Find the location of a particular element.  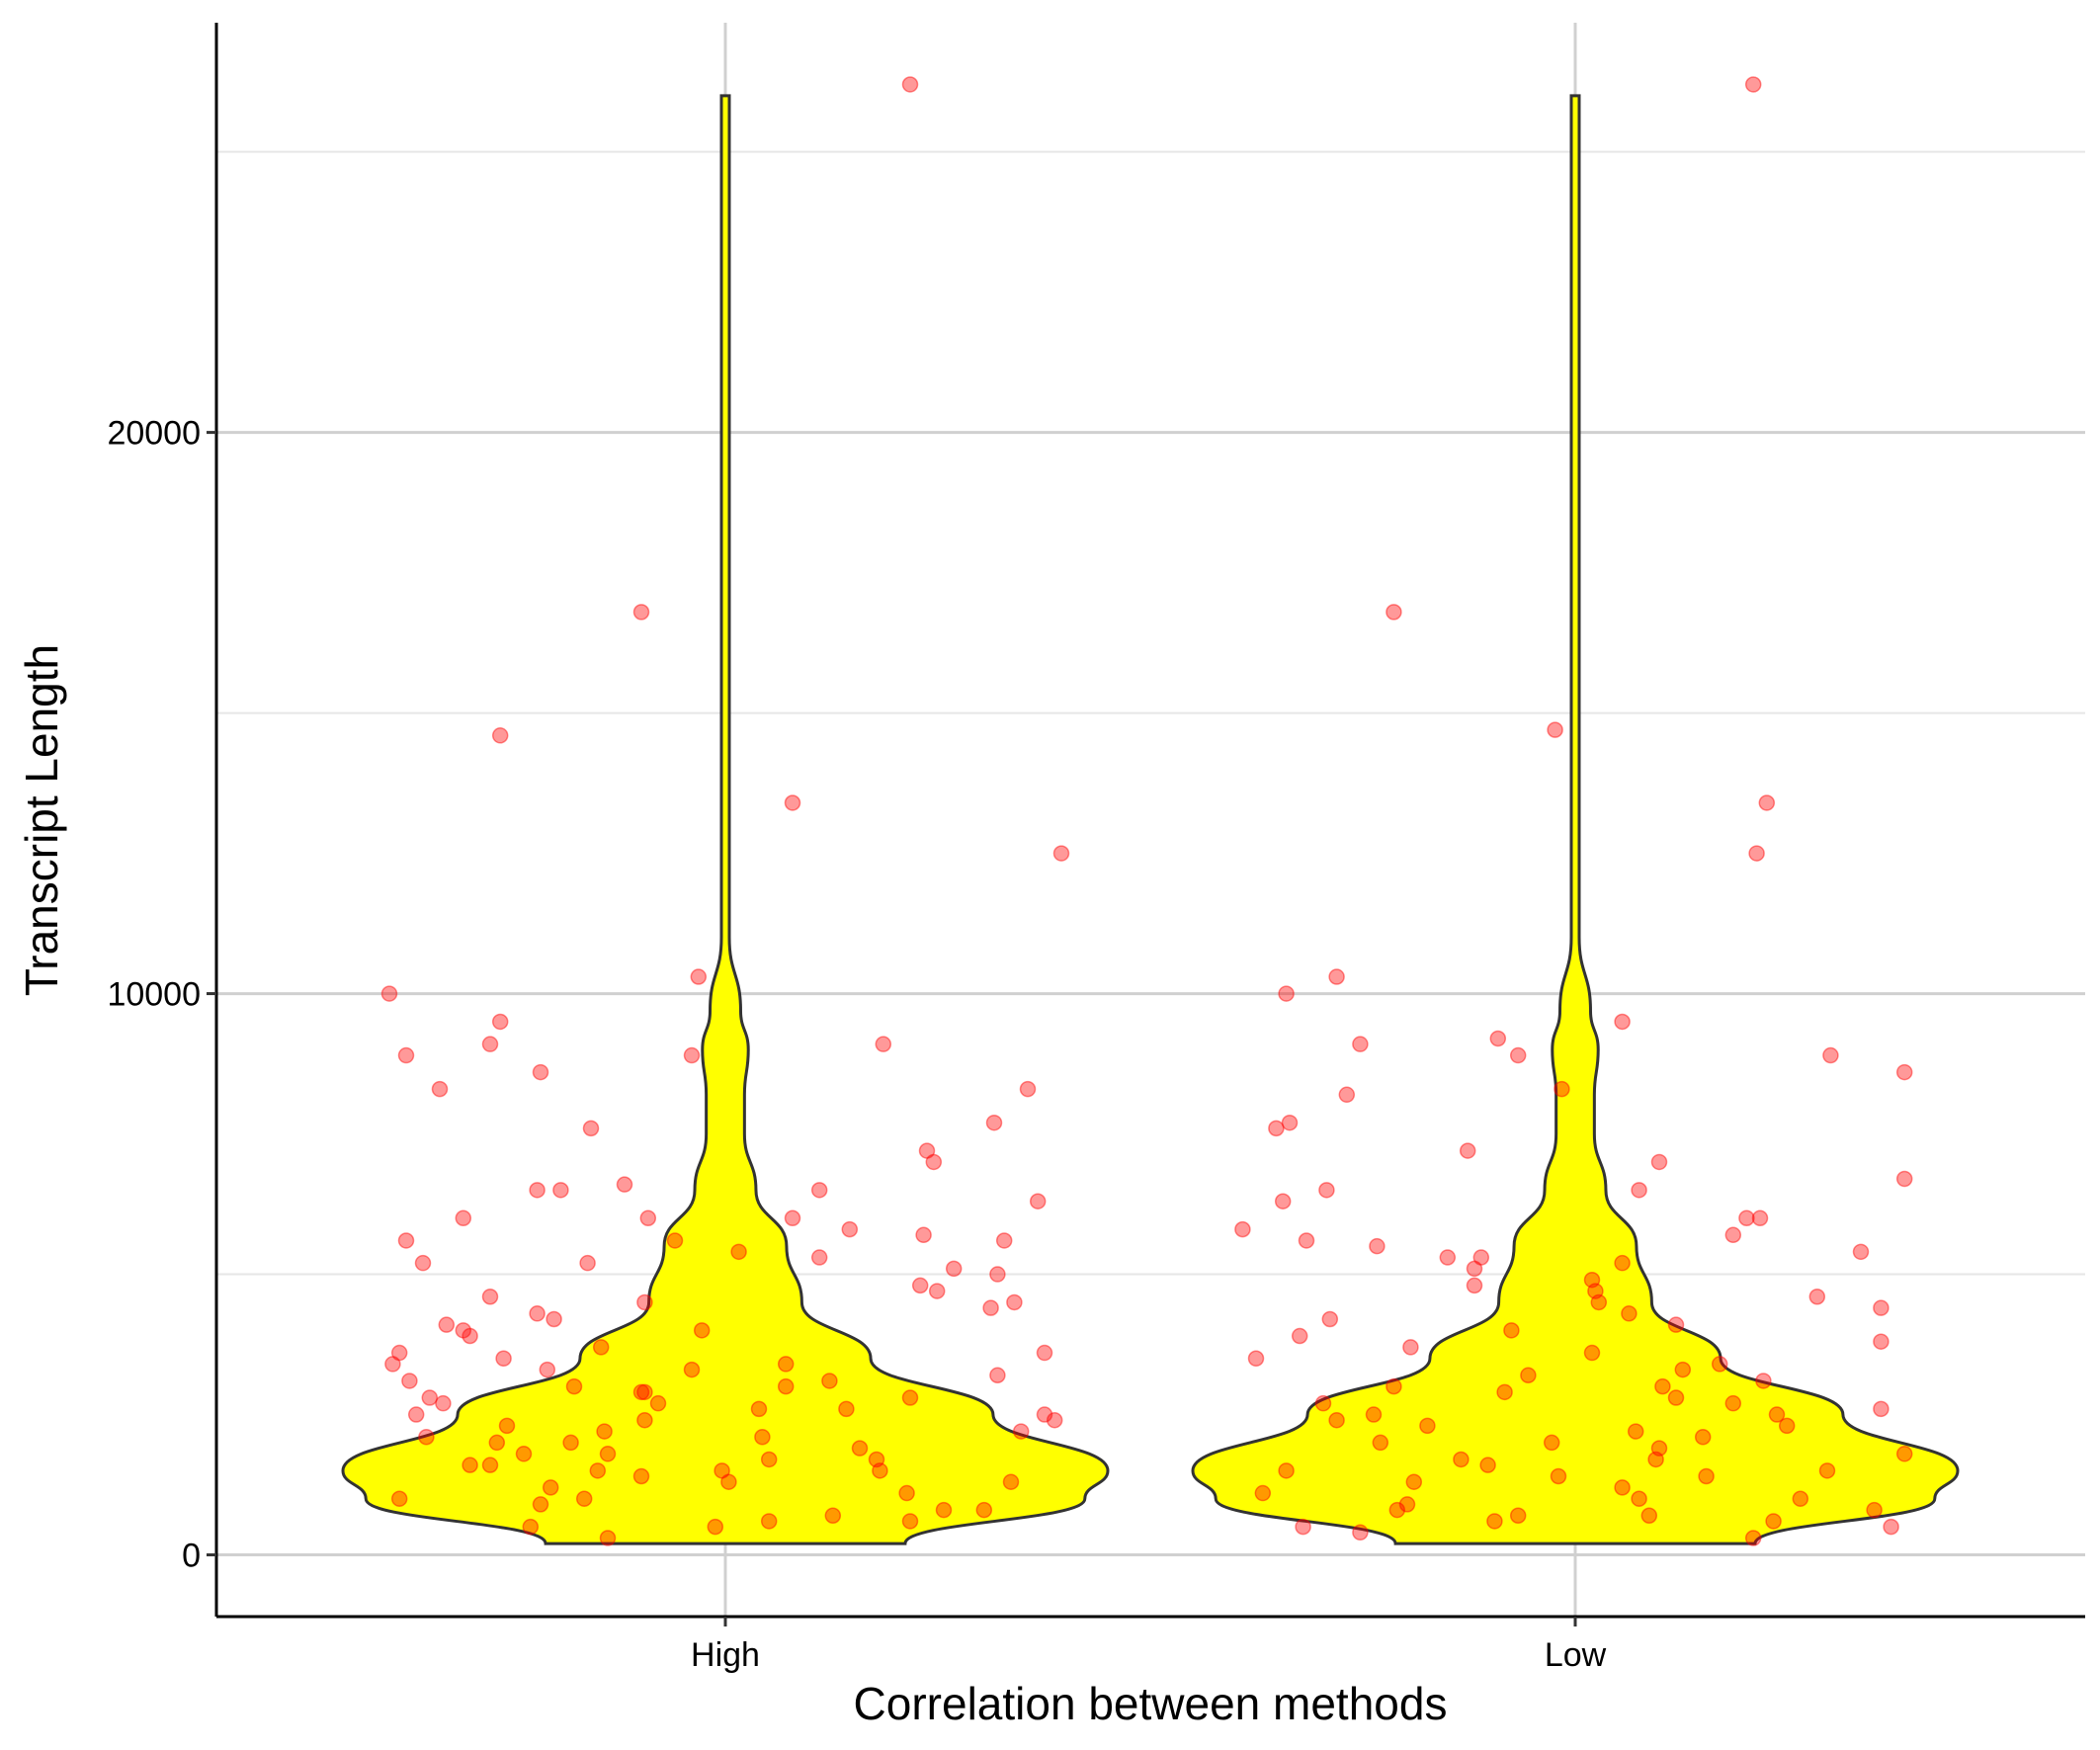

y-axis-title: Transcript Length is located at coordinates (41, 820).